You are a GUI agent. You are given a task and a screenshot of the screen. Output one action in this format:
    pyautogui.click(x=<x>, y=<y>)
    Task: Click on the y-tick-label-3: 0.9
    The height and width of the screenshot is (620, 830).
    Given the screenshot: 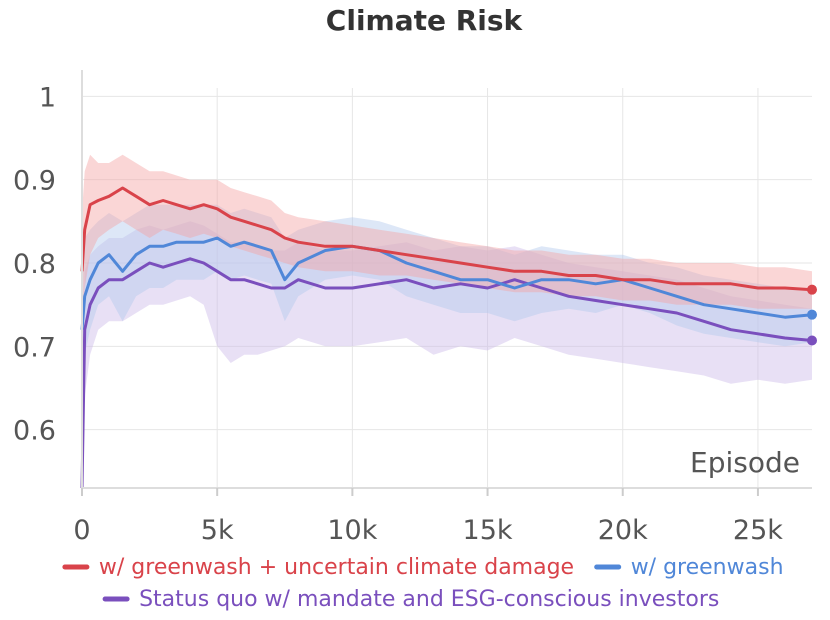 What is the action you would take?
    pyautogui.click(x=34, y=181)
    